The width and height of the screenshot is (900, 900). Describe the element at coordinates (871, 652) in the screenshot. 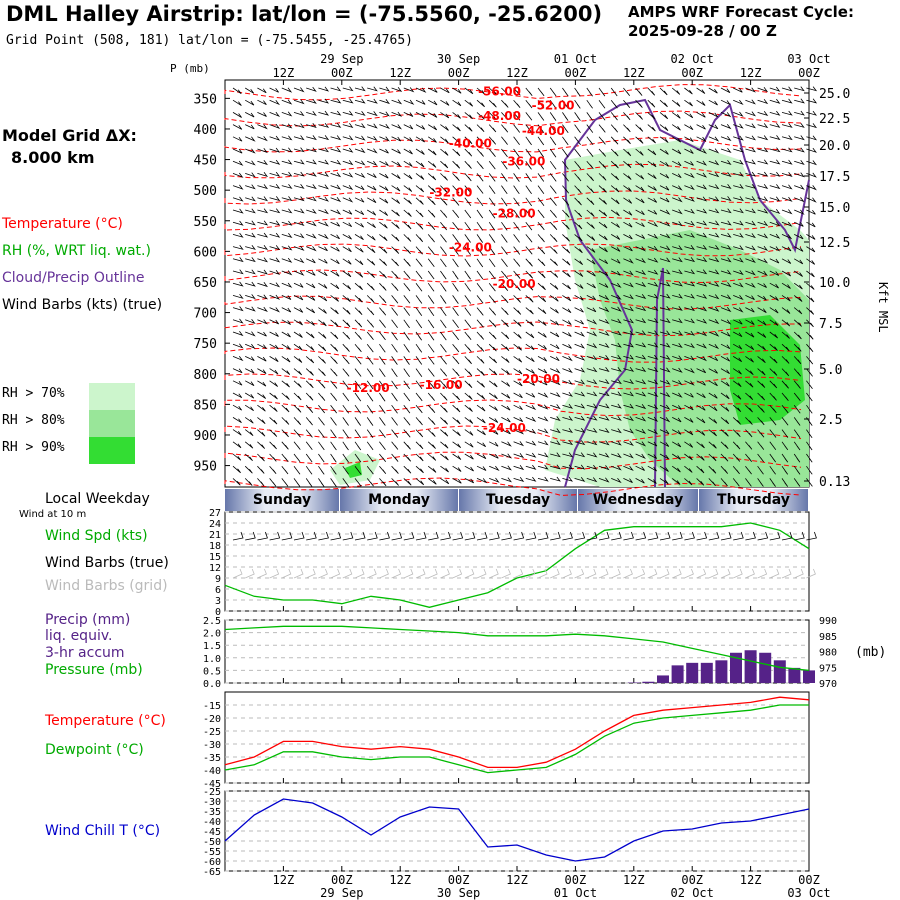

I see `mb-units-label: (mb)` at that location.